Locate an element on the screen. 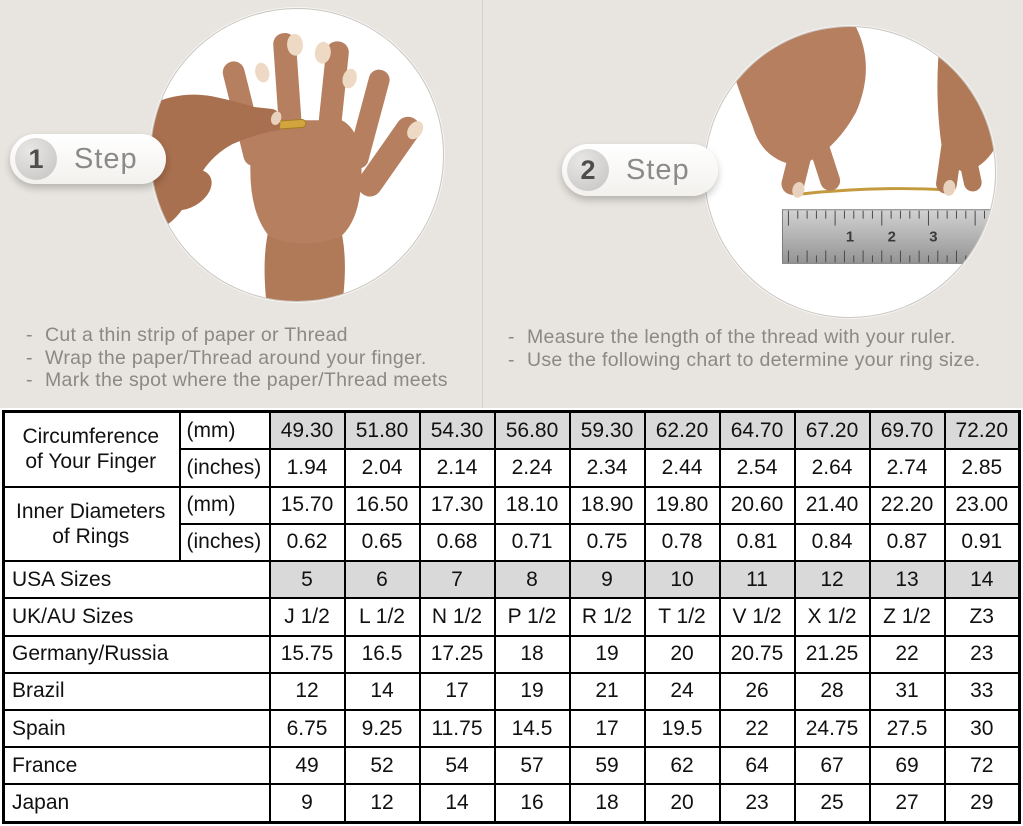 This screenshot has height=826, width=1023. size-value-cell: Z 1/2 is located at coordinates (907, 617).